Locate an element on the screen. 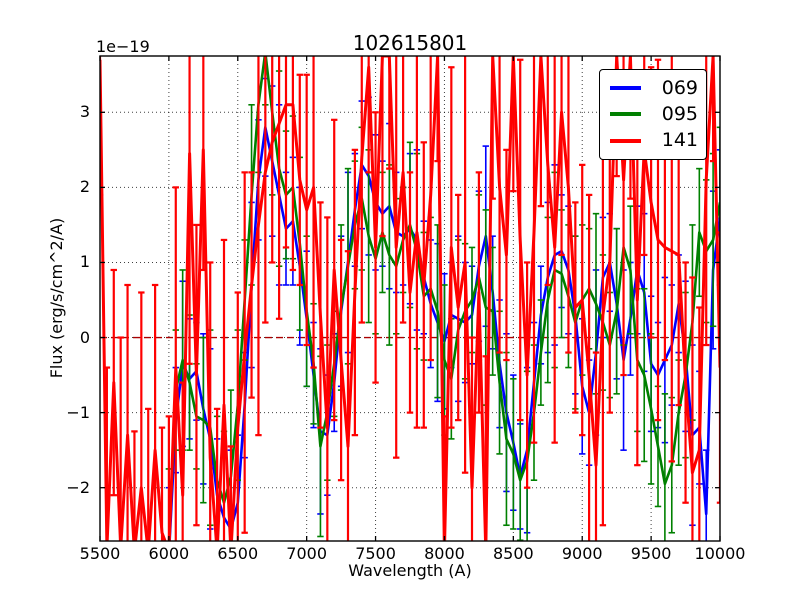 The height and width of the screenshot is (600, 800). y-tick-label: 2 is located at coordinates (84, 187).